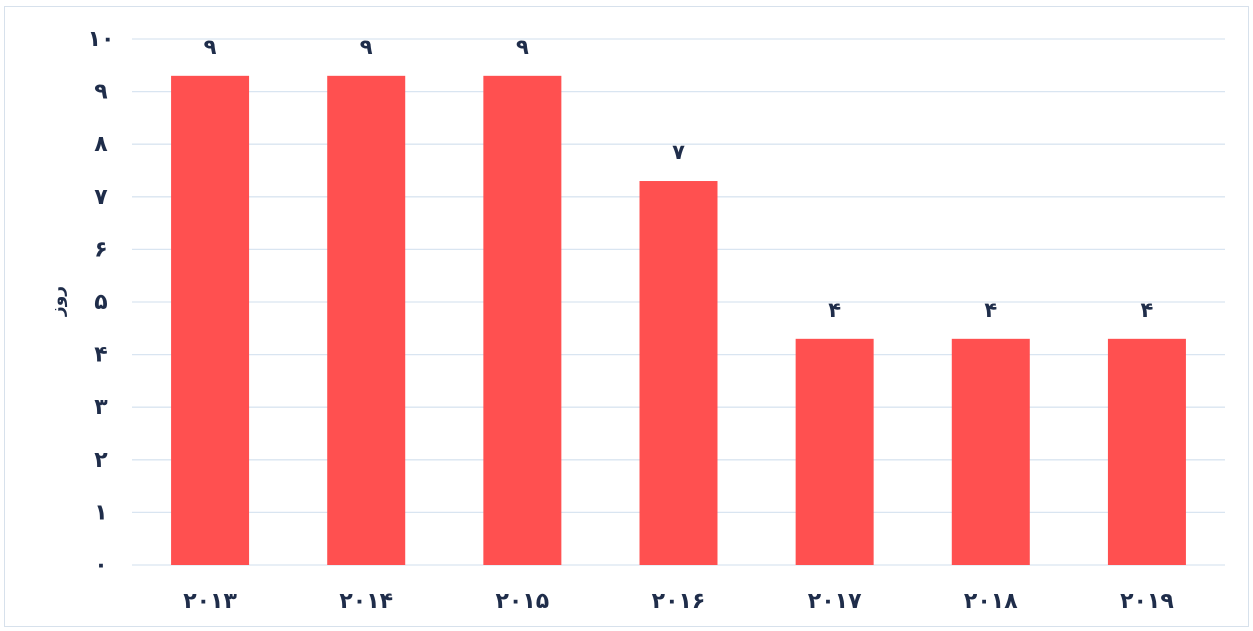 Image resolution: width=1253 pixels, height=631 pixels. Describe the element at coordinates (101, 144) in the screenshot. I see `y-tick-label: ۸` at that location.